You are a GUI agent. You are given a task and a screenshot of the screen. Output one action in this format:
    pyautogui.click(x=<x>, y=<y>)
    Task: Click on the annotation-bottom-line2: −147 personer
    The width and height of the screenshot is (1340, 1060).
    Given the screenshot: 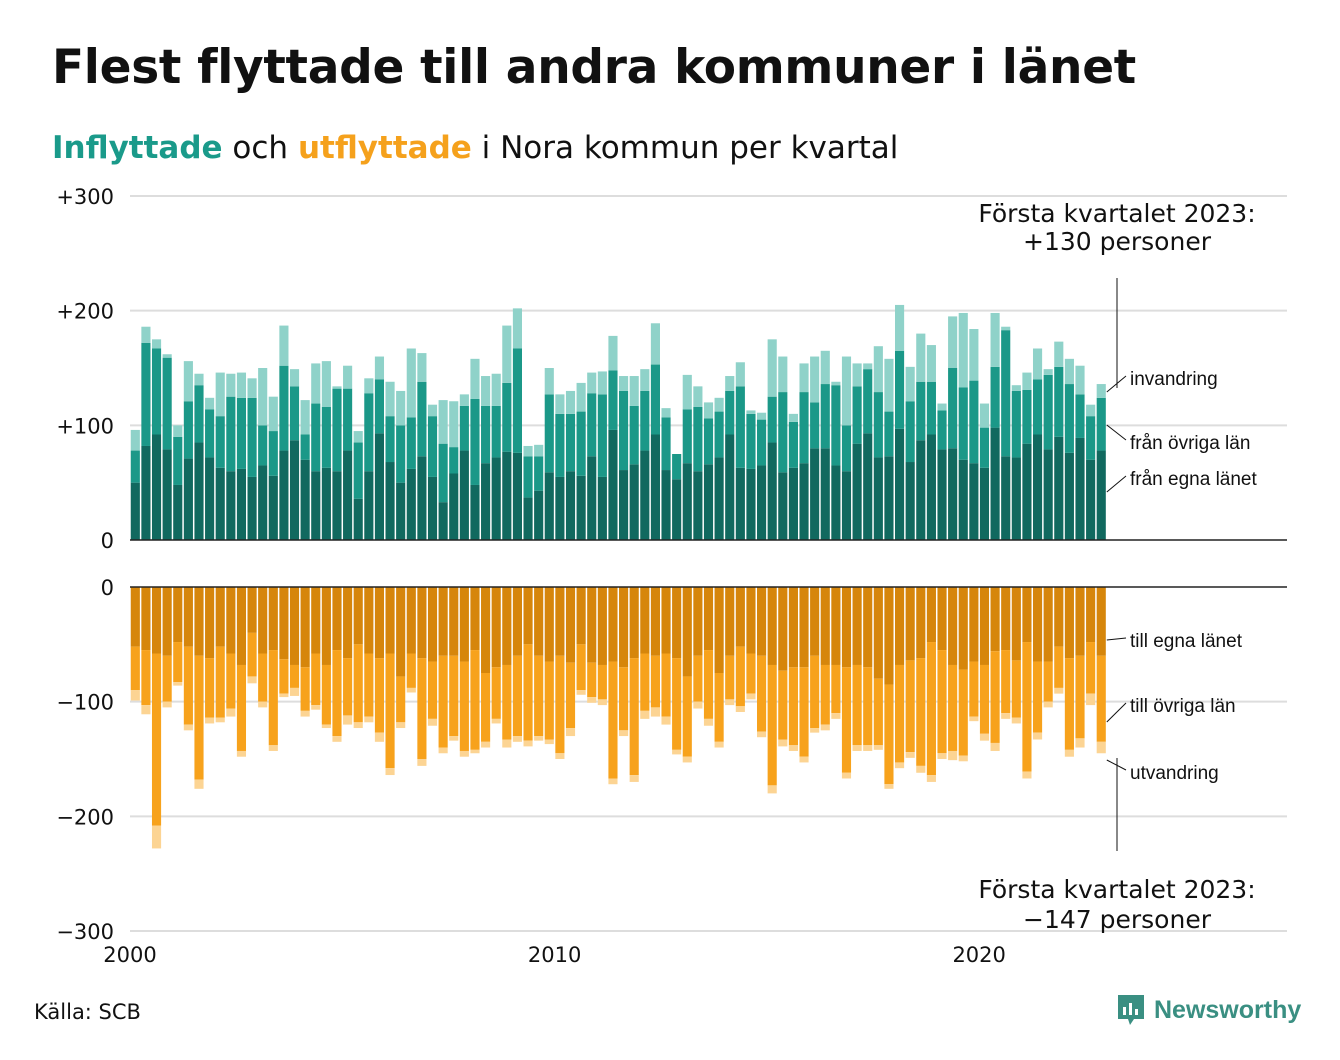 What is the action you would take?
    pyautogui.click(x=1117, y=919)
    